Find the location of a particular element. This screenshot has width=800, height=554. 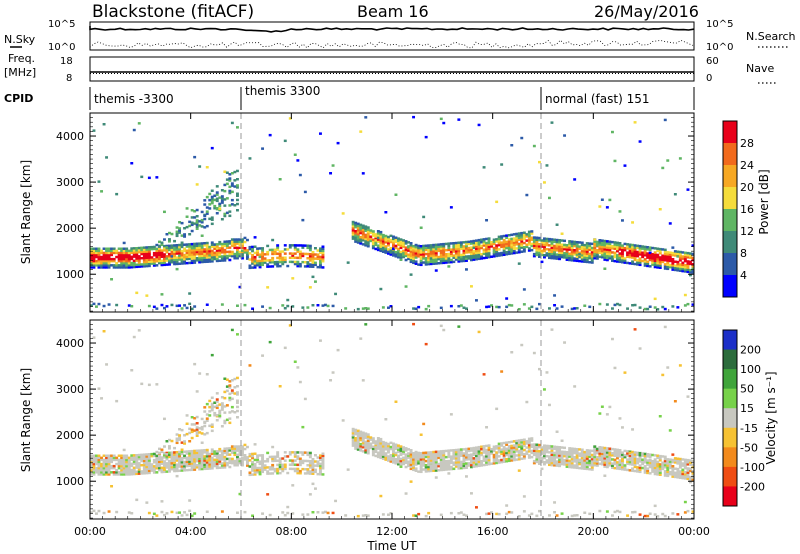

power-colorbar-swatch is located at coordinates (730, 242).